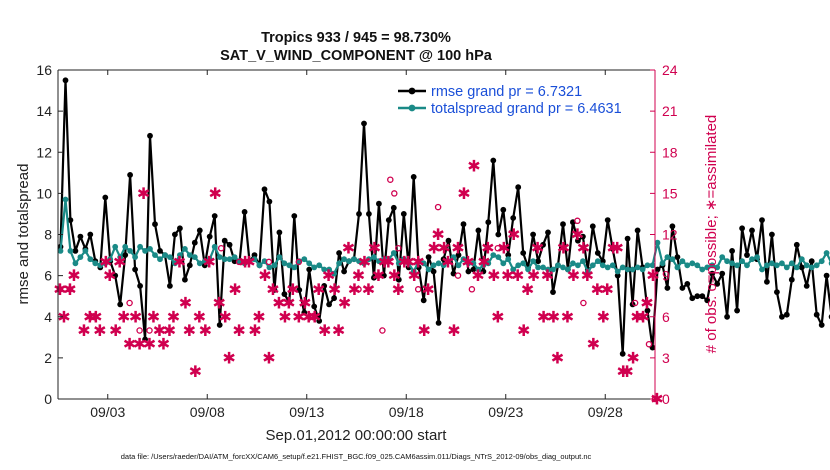  Describe the element at coordinates (48, 235) in the screenshot. I see `y-tick-label: 8` at that location.